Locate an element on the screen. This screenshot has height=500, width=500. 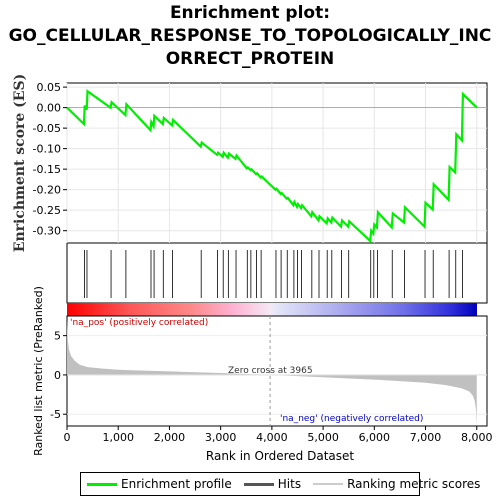
es-tick-label: -0.30 is located at coordinates (47, 231).